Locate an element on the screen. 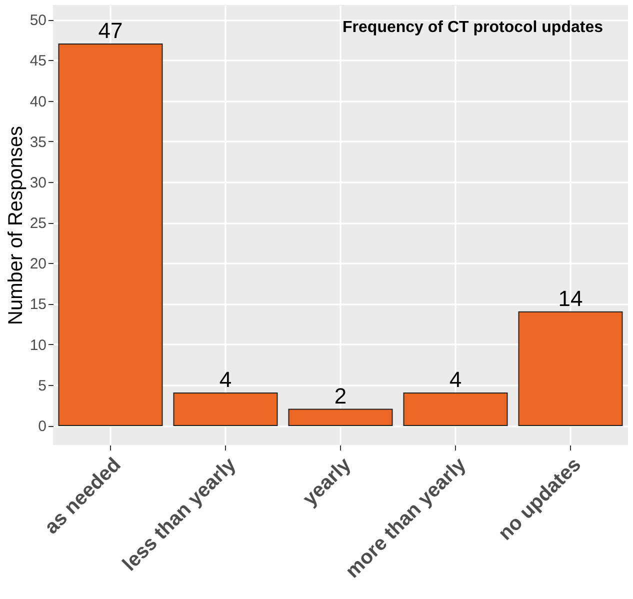 The width and height of the screenshot is (633, 599). y-tick-label: 40 is located at coordinates (38, 101).